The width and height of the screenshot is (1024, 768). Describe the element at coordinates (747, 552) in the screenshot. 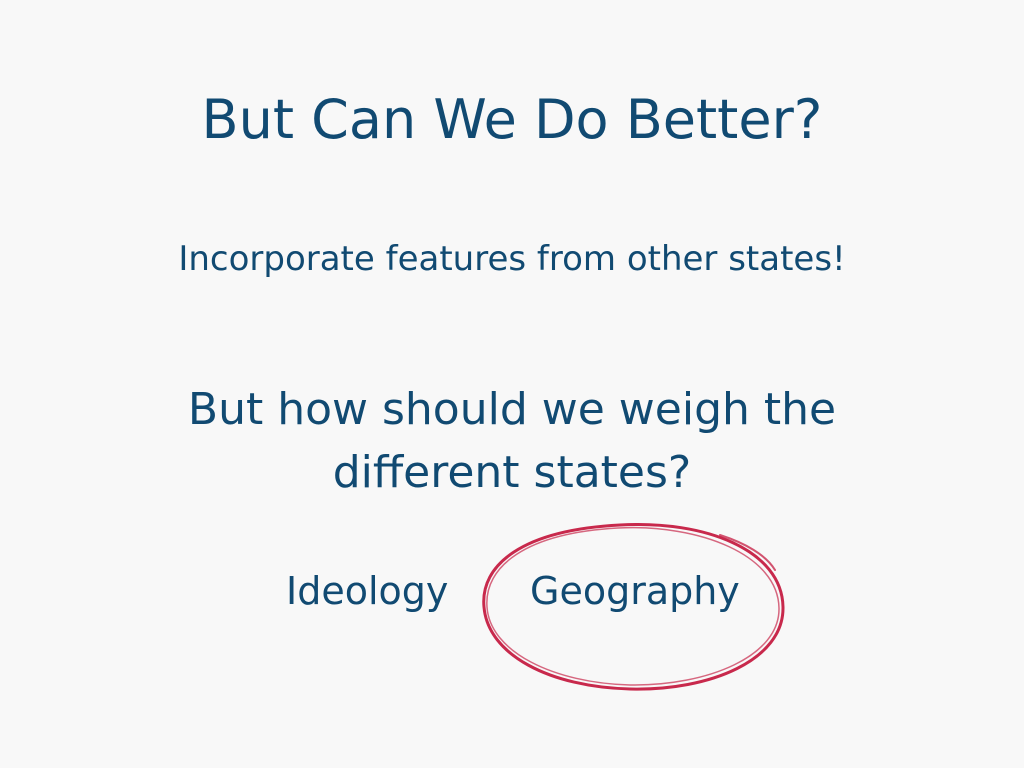

I see `circle-stroke-tail` at that location.